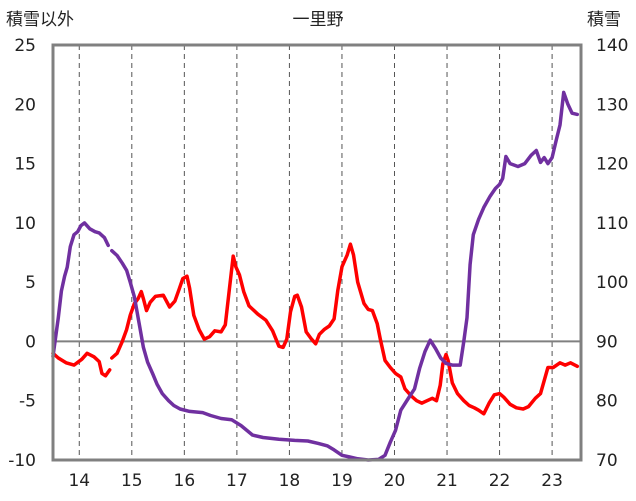 This screenshot has height=501, width=636. Describe the element at coordinates (342, 481) in the screenshot. I see `x-tick-label: 19` at that location.